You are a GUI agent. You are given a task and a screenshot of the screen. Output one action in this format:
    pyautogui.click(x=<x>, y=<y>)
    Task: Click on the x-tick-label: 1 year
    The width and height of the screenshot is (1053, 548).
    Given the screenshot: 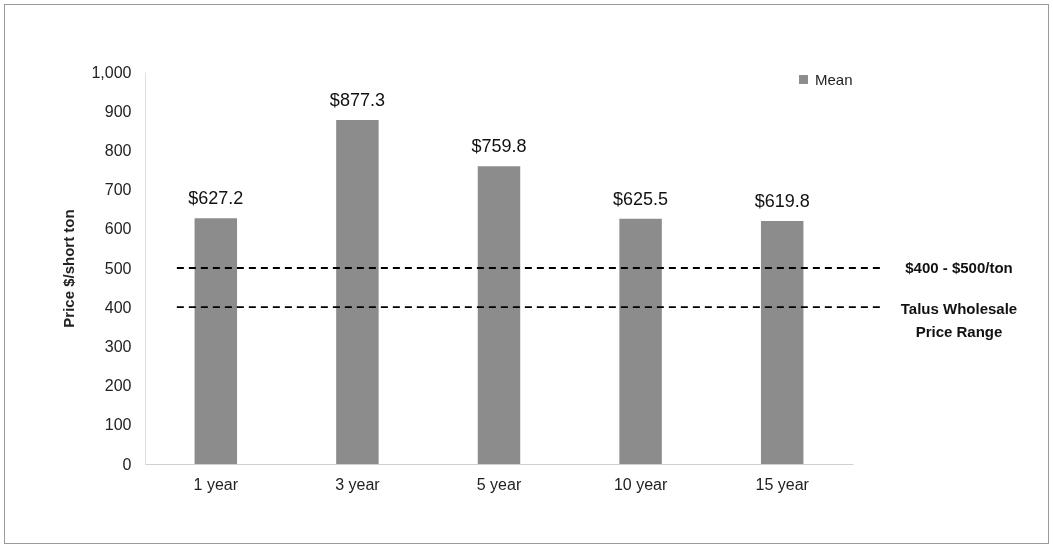 What is the action you would take?
    pyautogui.click(x=216, y=484)
    